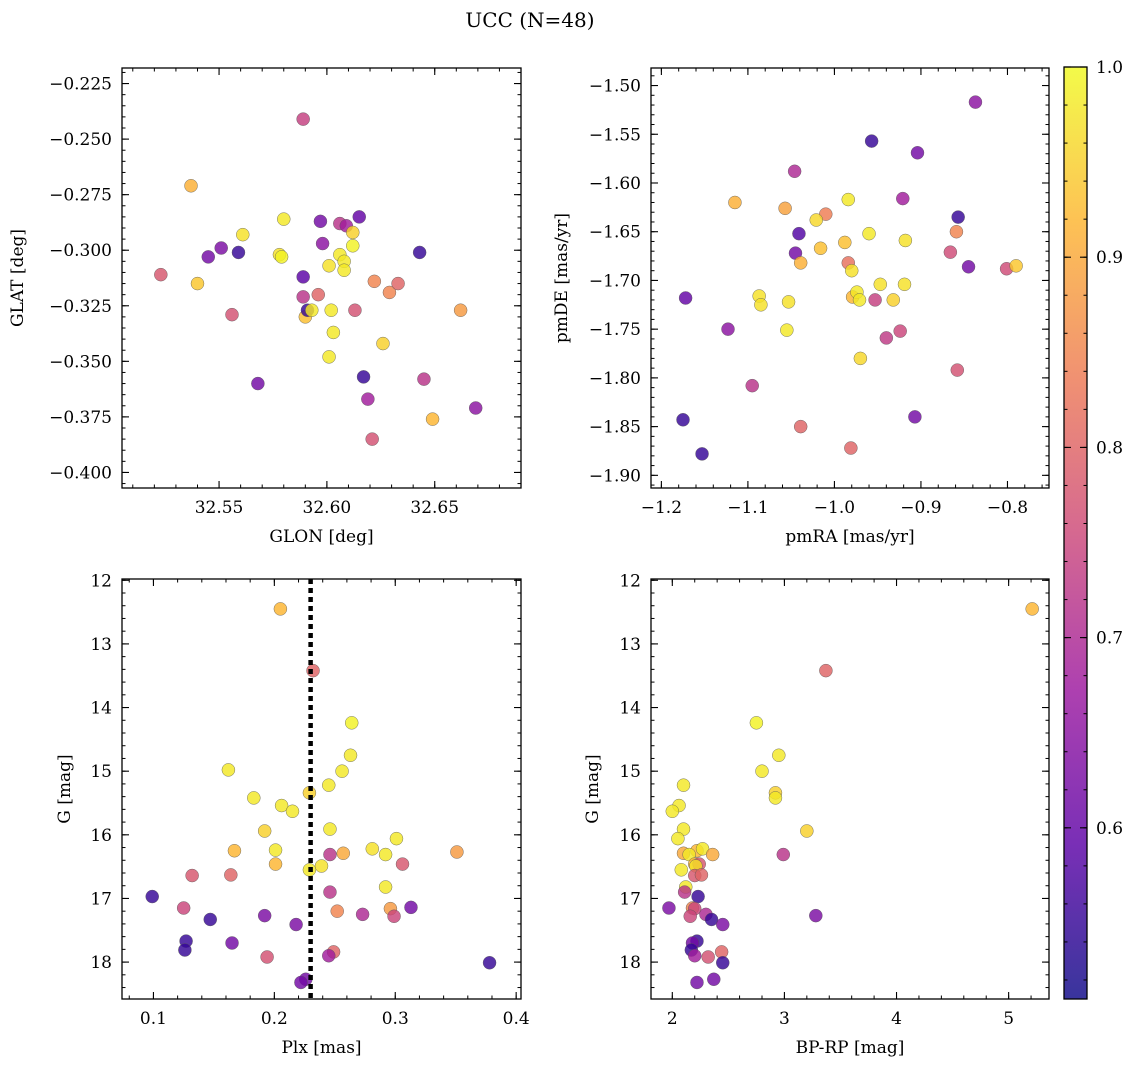  What do you see at coordinates (896, 1019) in the screenshot?
I see `x-tick-label: 4` at bounding box center [896, 1019].